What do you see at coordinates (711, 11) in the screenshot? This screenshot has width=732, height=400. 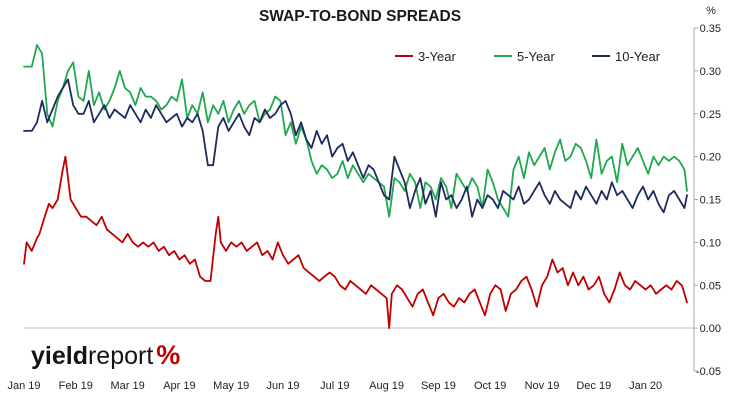 I see `y-axis-unit: %` at bounding box center [711, 11].